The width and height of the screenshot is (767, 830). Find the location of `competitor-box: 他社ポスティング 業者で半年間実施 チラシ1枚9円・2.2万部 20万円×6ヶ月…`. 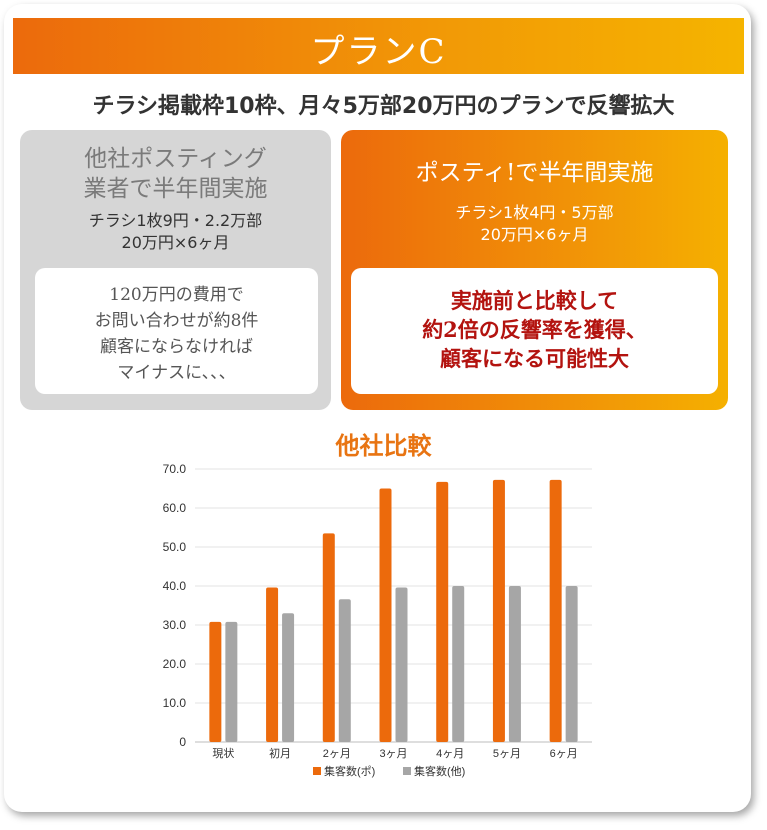

competitor-box: 他社ポスティング 業者で半年間実施 チラシ1枚9円・2.2万部 20万円×6ヶ月… is located at coordinates (175, 270).